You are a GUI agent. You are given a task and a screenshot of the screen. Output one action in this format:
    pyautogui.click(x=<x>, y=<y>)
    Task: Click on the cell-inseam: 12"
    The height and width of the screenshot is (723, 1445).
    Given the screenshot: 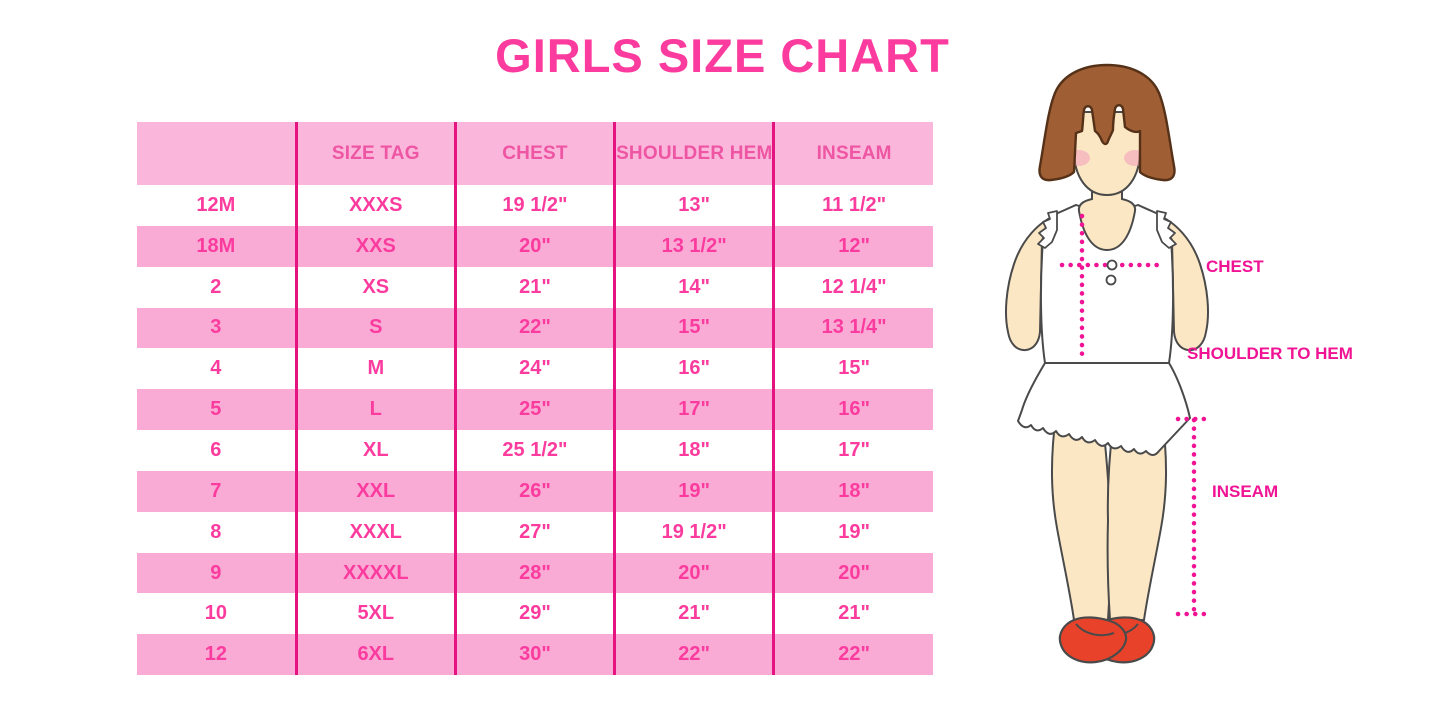 What is the action you would take?
    pyautogui.click(x=852, y=246)
    